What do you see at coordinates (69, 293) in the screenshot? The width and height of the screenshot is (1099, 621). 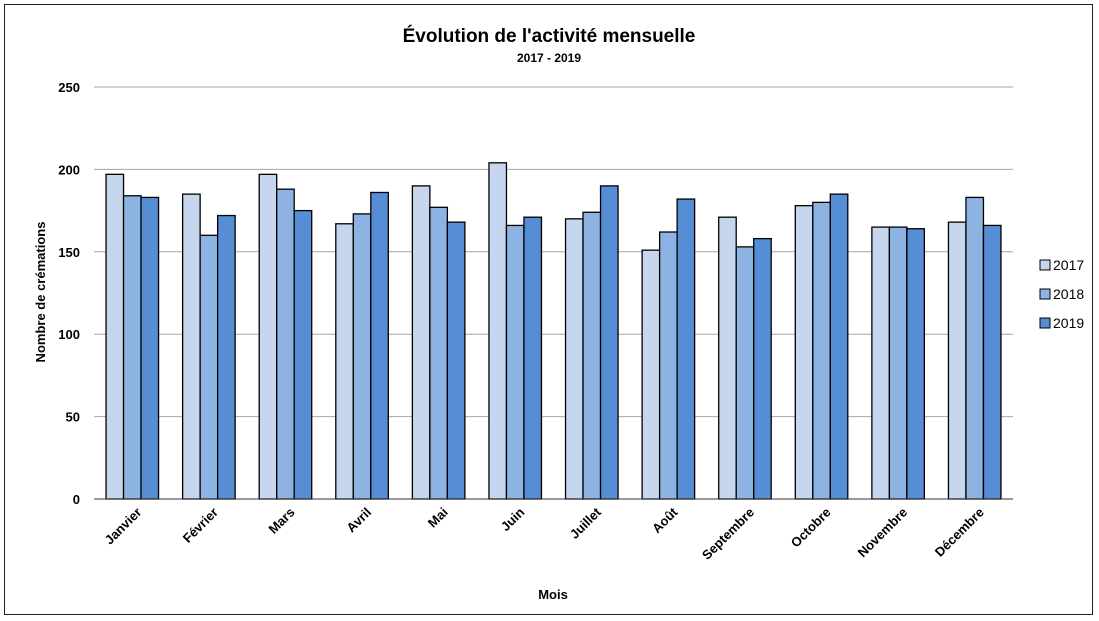 I see `y-axis-ticks: 0 50 100 150 200 250` at bounding box center [69, 293].